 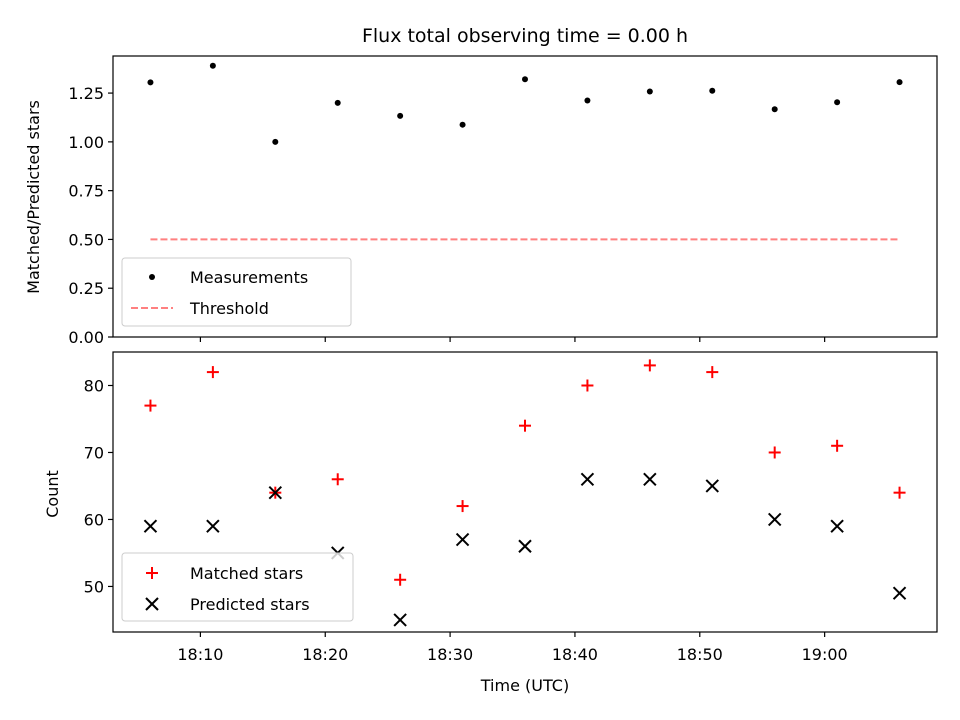 I want to click on top-y-tick-label: 1.25, so click(x=86, y=93).